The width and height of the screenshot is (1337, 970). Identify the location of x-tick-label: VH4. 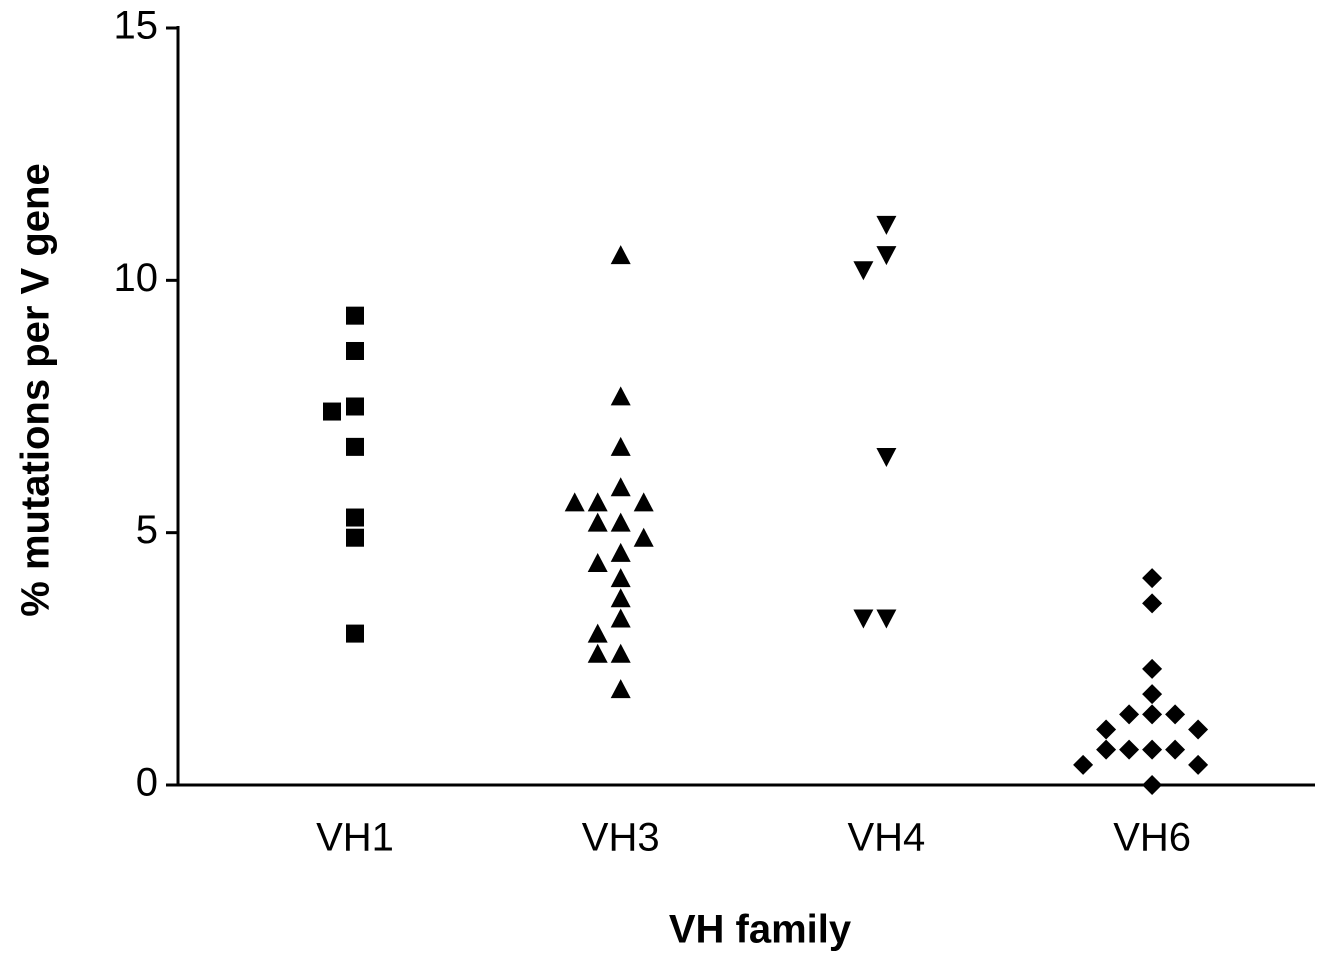
(886, 838).